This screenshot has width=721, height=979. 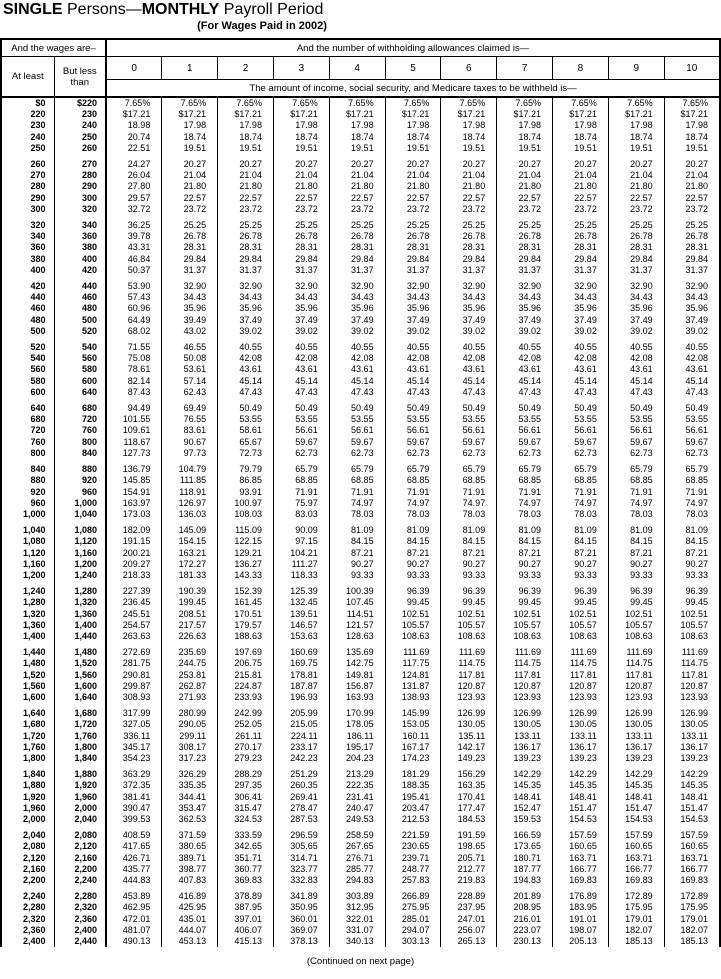 What do you see at coordinates (81, 115) in the screenshot?
I see `wage-but-less-than: 230` at bounding box center [81, 115].